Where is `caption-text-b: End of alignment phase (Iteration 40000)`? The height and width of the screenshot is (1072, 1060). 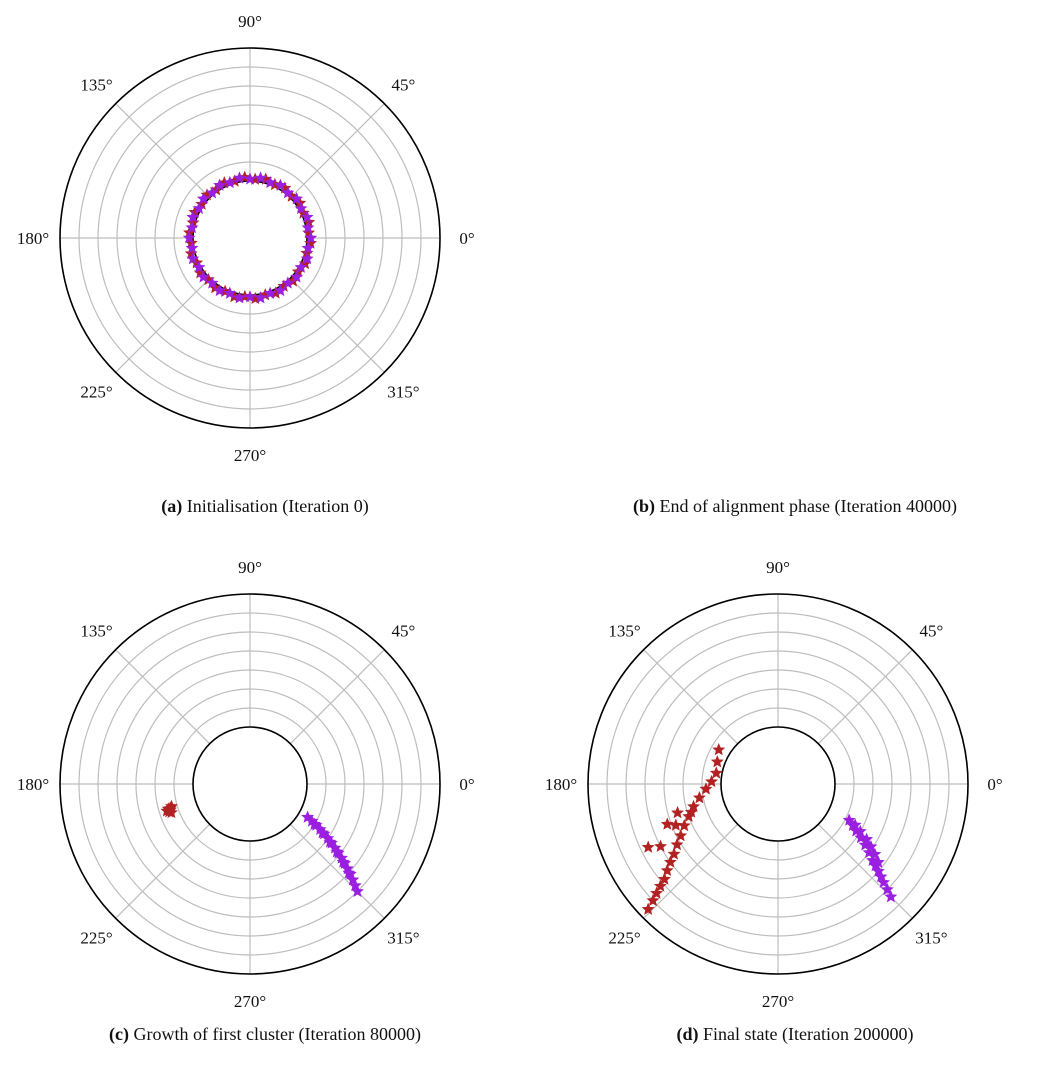 caption-text-b: End of alignment phase (Iteration 40000) is located at coordinates (808, 506).